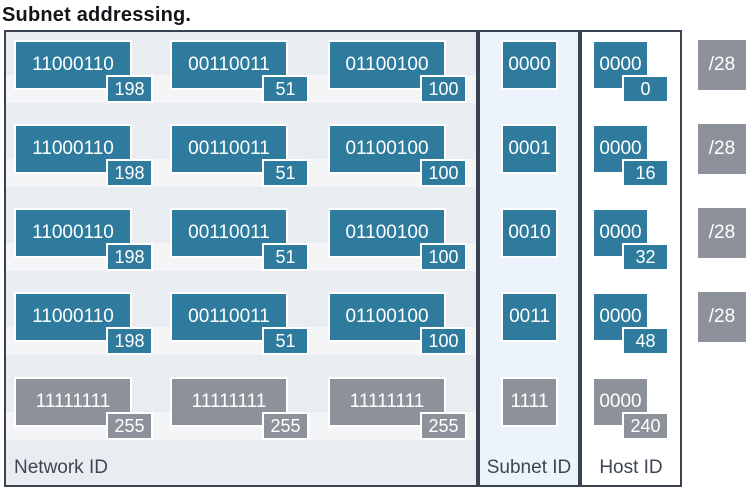 The height and width of the screenshot is (490, 752). Describe the element at coordinates (645, 173) in the screenshot. I see `host-decimal-box: 16` at that location.